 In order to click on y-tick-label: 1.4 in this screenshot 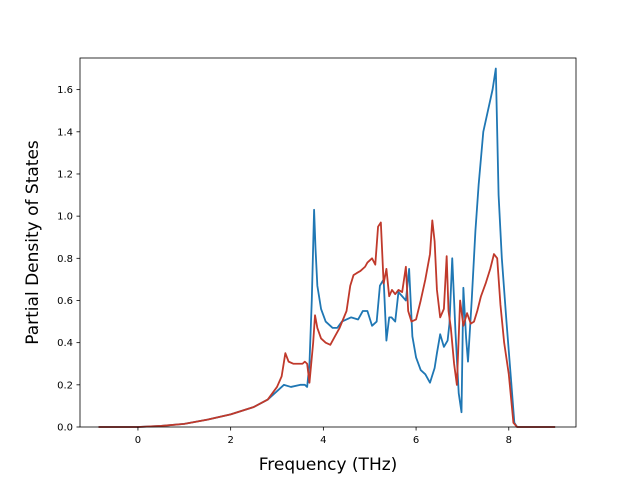, I will do `click(65, 132)`.